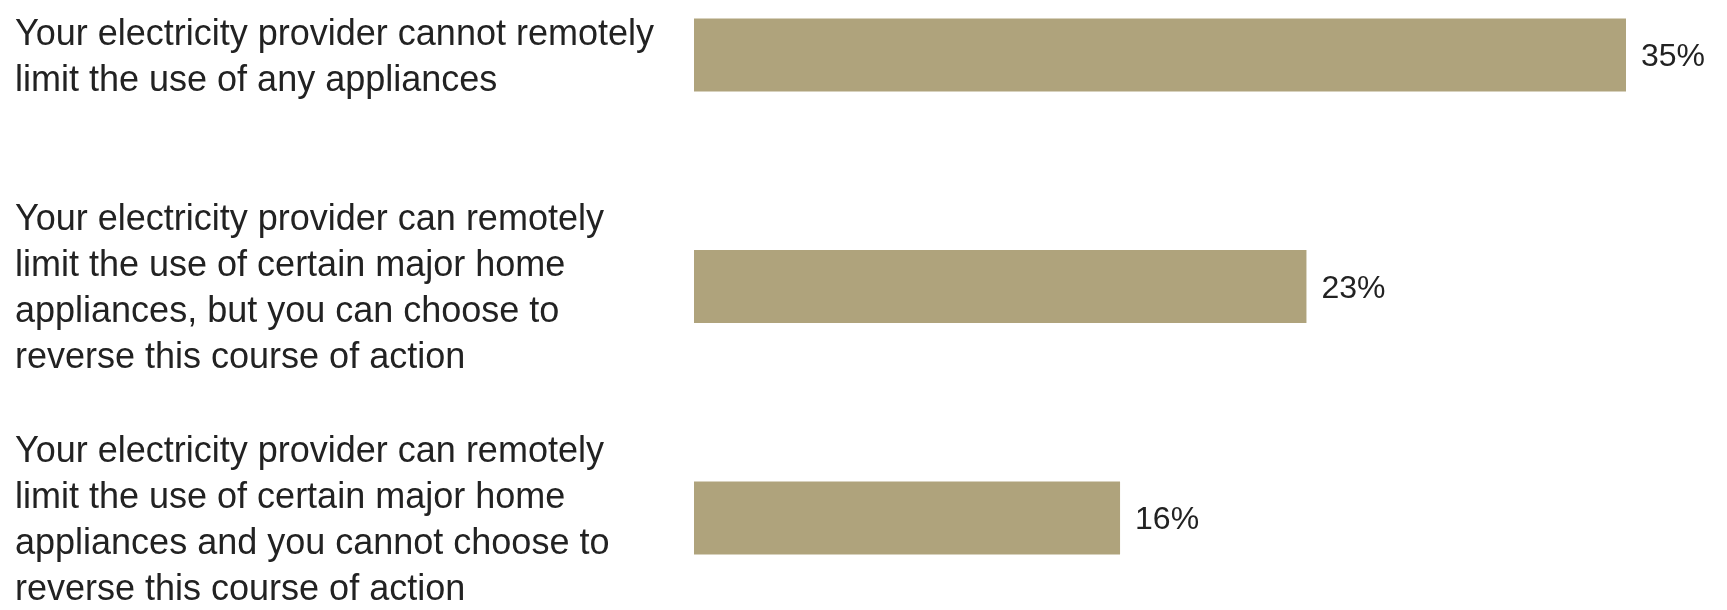  Describe the element at coordinates (339, 55) in the screenshot. I see `y-tick-label: Your electricity provider cannot remotely limit the use of any appliances` at that location.